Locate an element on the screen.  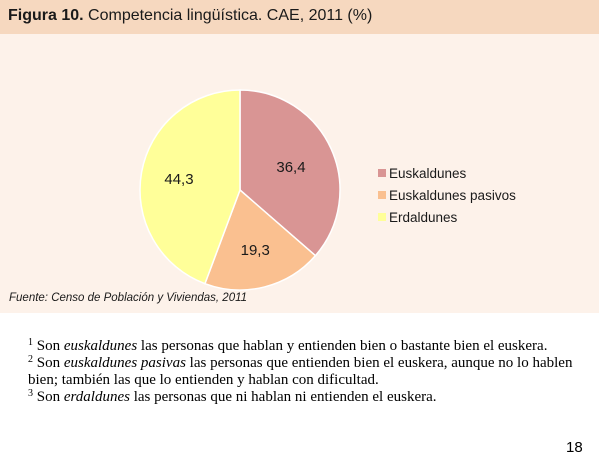
legend-label-euskaldunes: Euskaldunes is located at coordinates (428, 173).